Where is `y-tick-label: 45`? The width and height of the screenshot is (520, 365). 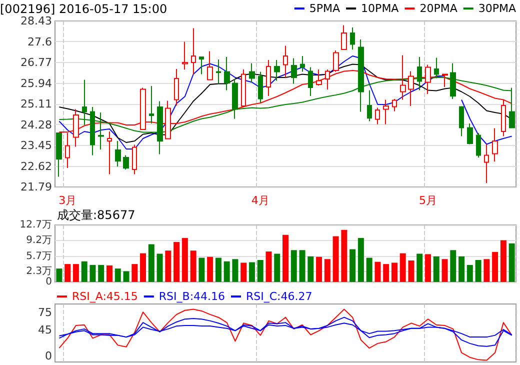 y-tick-label: 45 is located at coordinates (45, 330).